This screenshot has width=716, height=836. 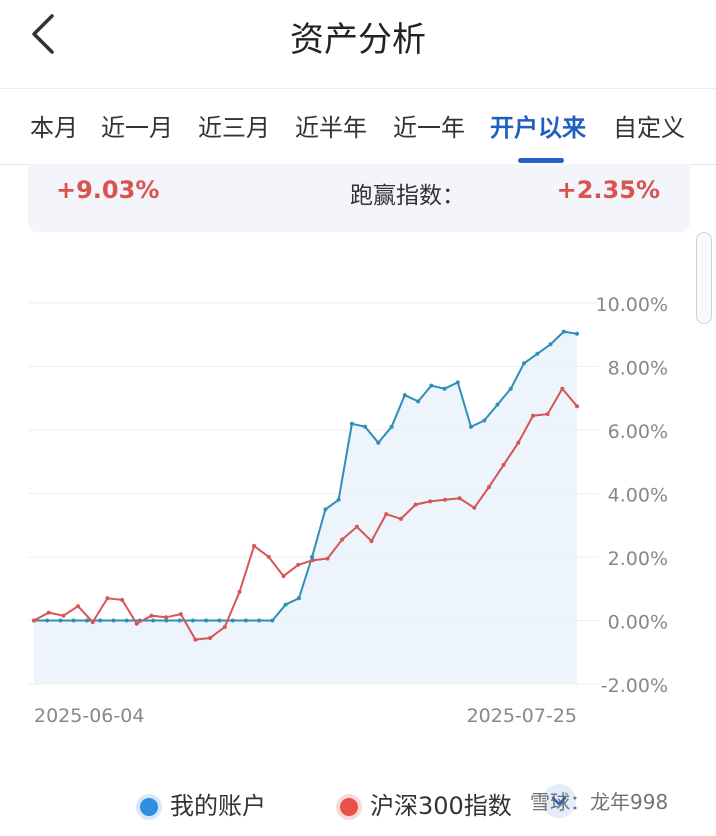 I want to click on active-tab-indicator, so click(x=541, y=160).